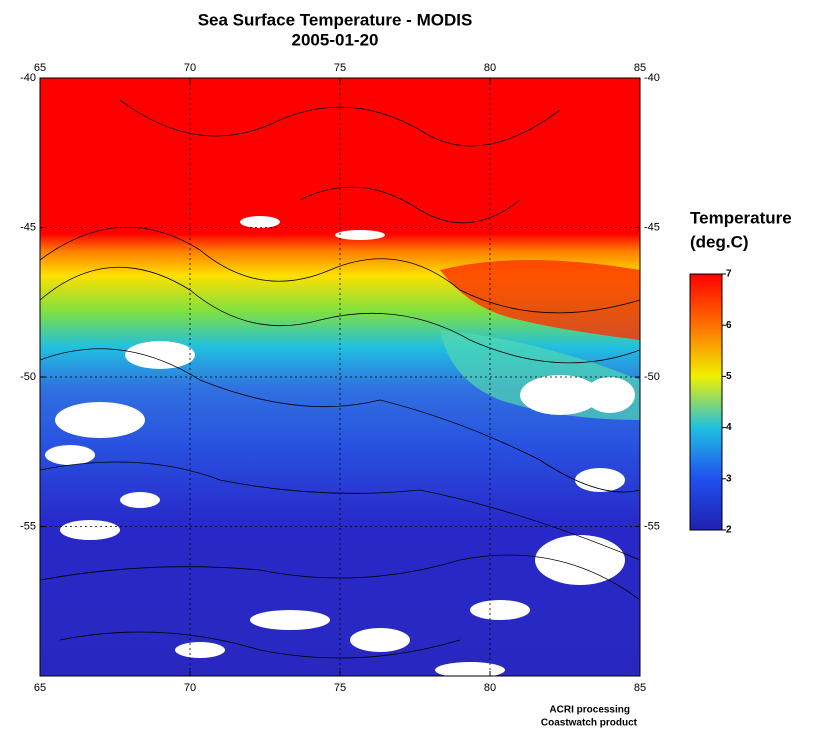 This screenshot has height=738, width=822. What do you see at coordinates (729, 427) in the screenshot?
I see `colorbar-tick-label: 4` at bounding box center [729, 427].